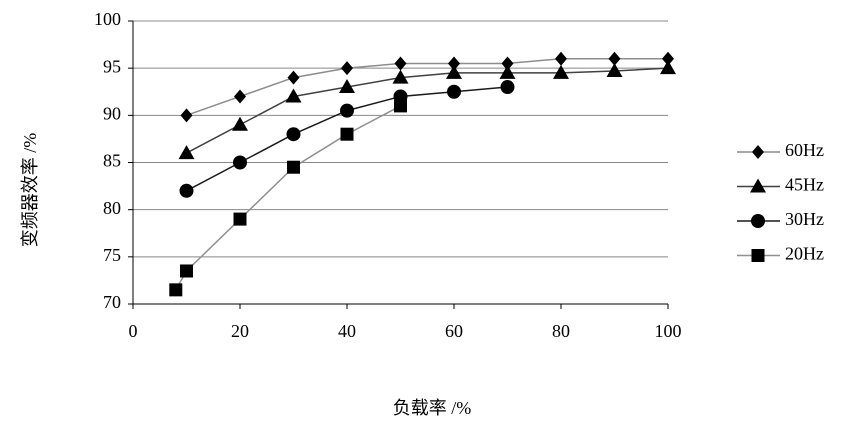 The width and height of the screenshot is (864, 432). Describe the element at coordinates (133, 331) in the screenshot. I see `x-tick-label: 0` at that location.